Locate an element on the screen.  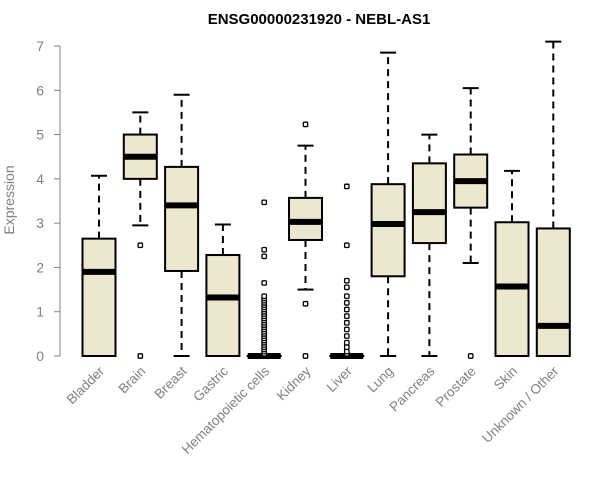
x-tick-label: Prostate is located at coordinates (456, 387).